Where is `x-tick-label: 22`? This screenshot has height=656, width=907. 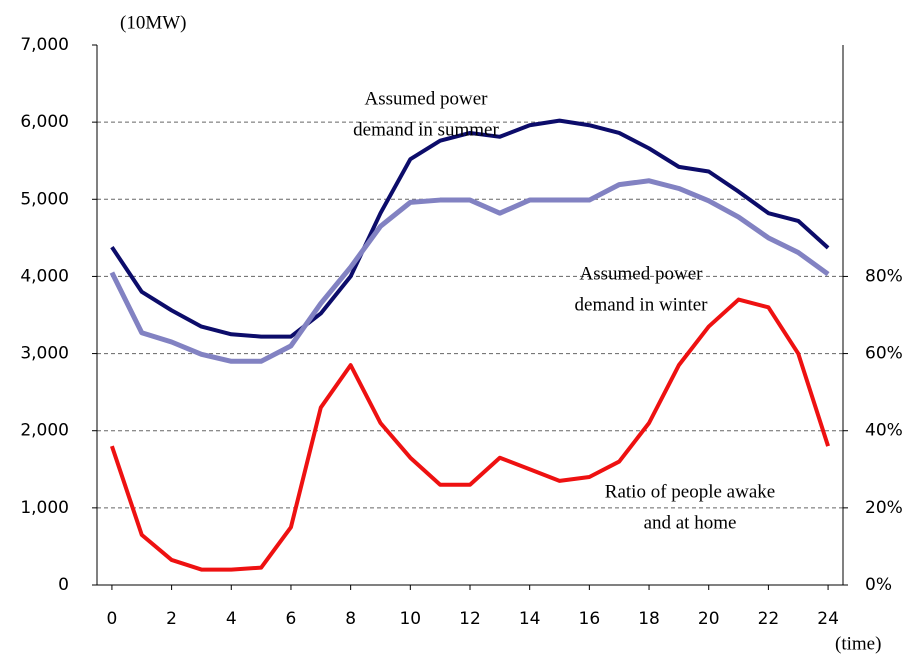 x-tick-label: 22 is located at coordinates (769, 619).